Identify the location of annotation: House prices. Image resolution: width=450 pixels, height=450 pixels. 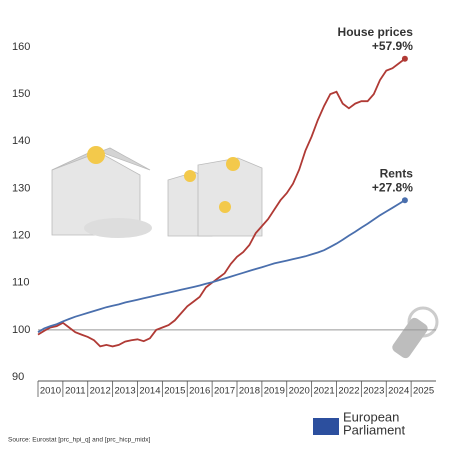
(376, 32).